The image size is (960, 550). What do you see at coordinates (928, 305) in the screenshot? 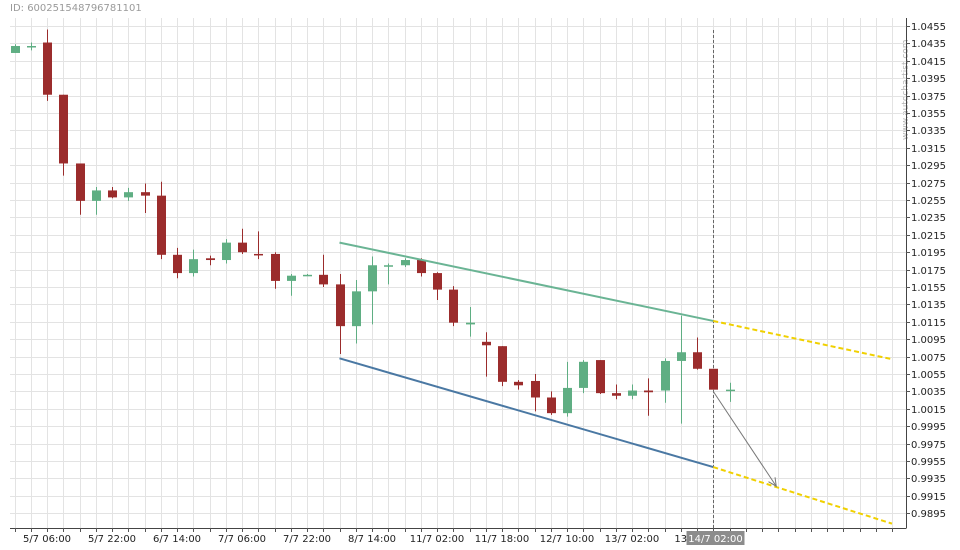
I see `y-tick-label: 1.0135` at bounding box center [928, 305].